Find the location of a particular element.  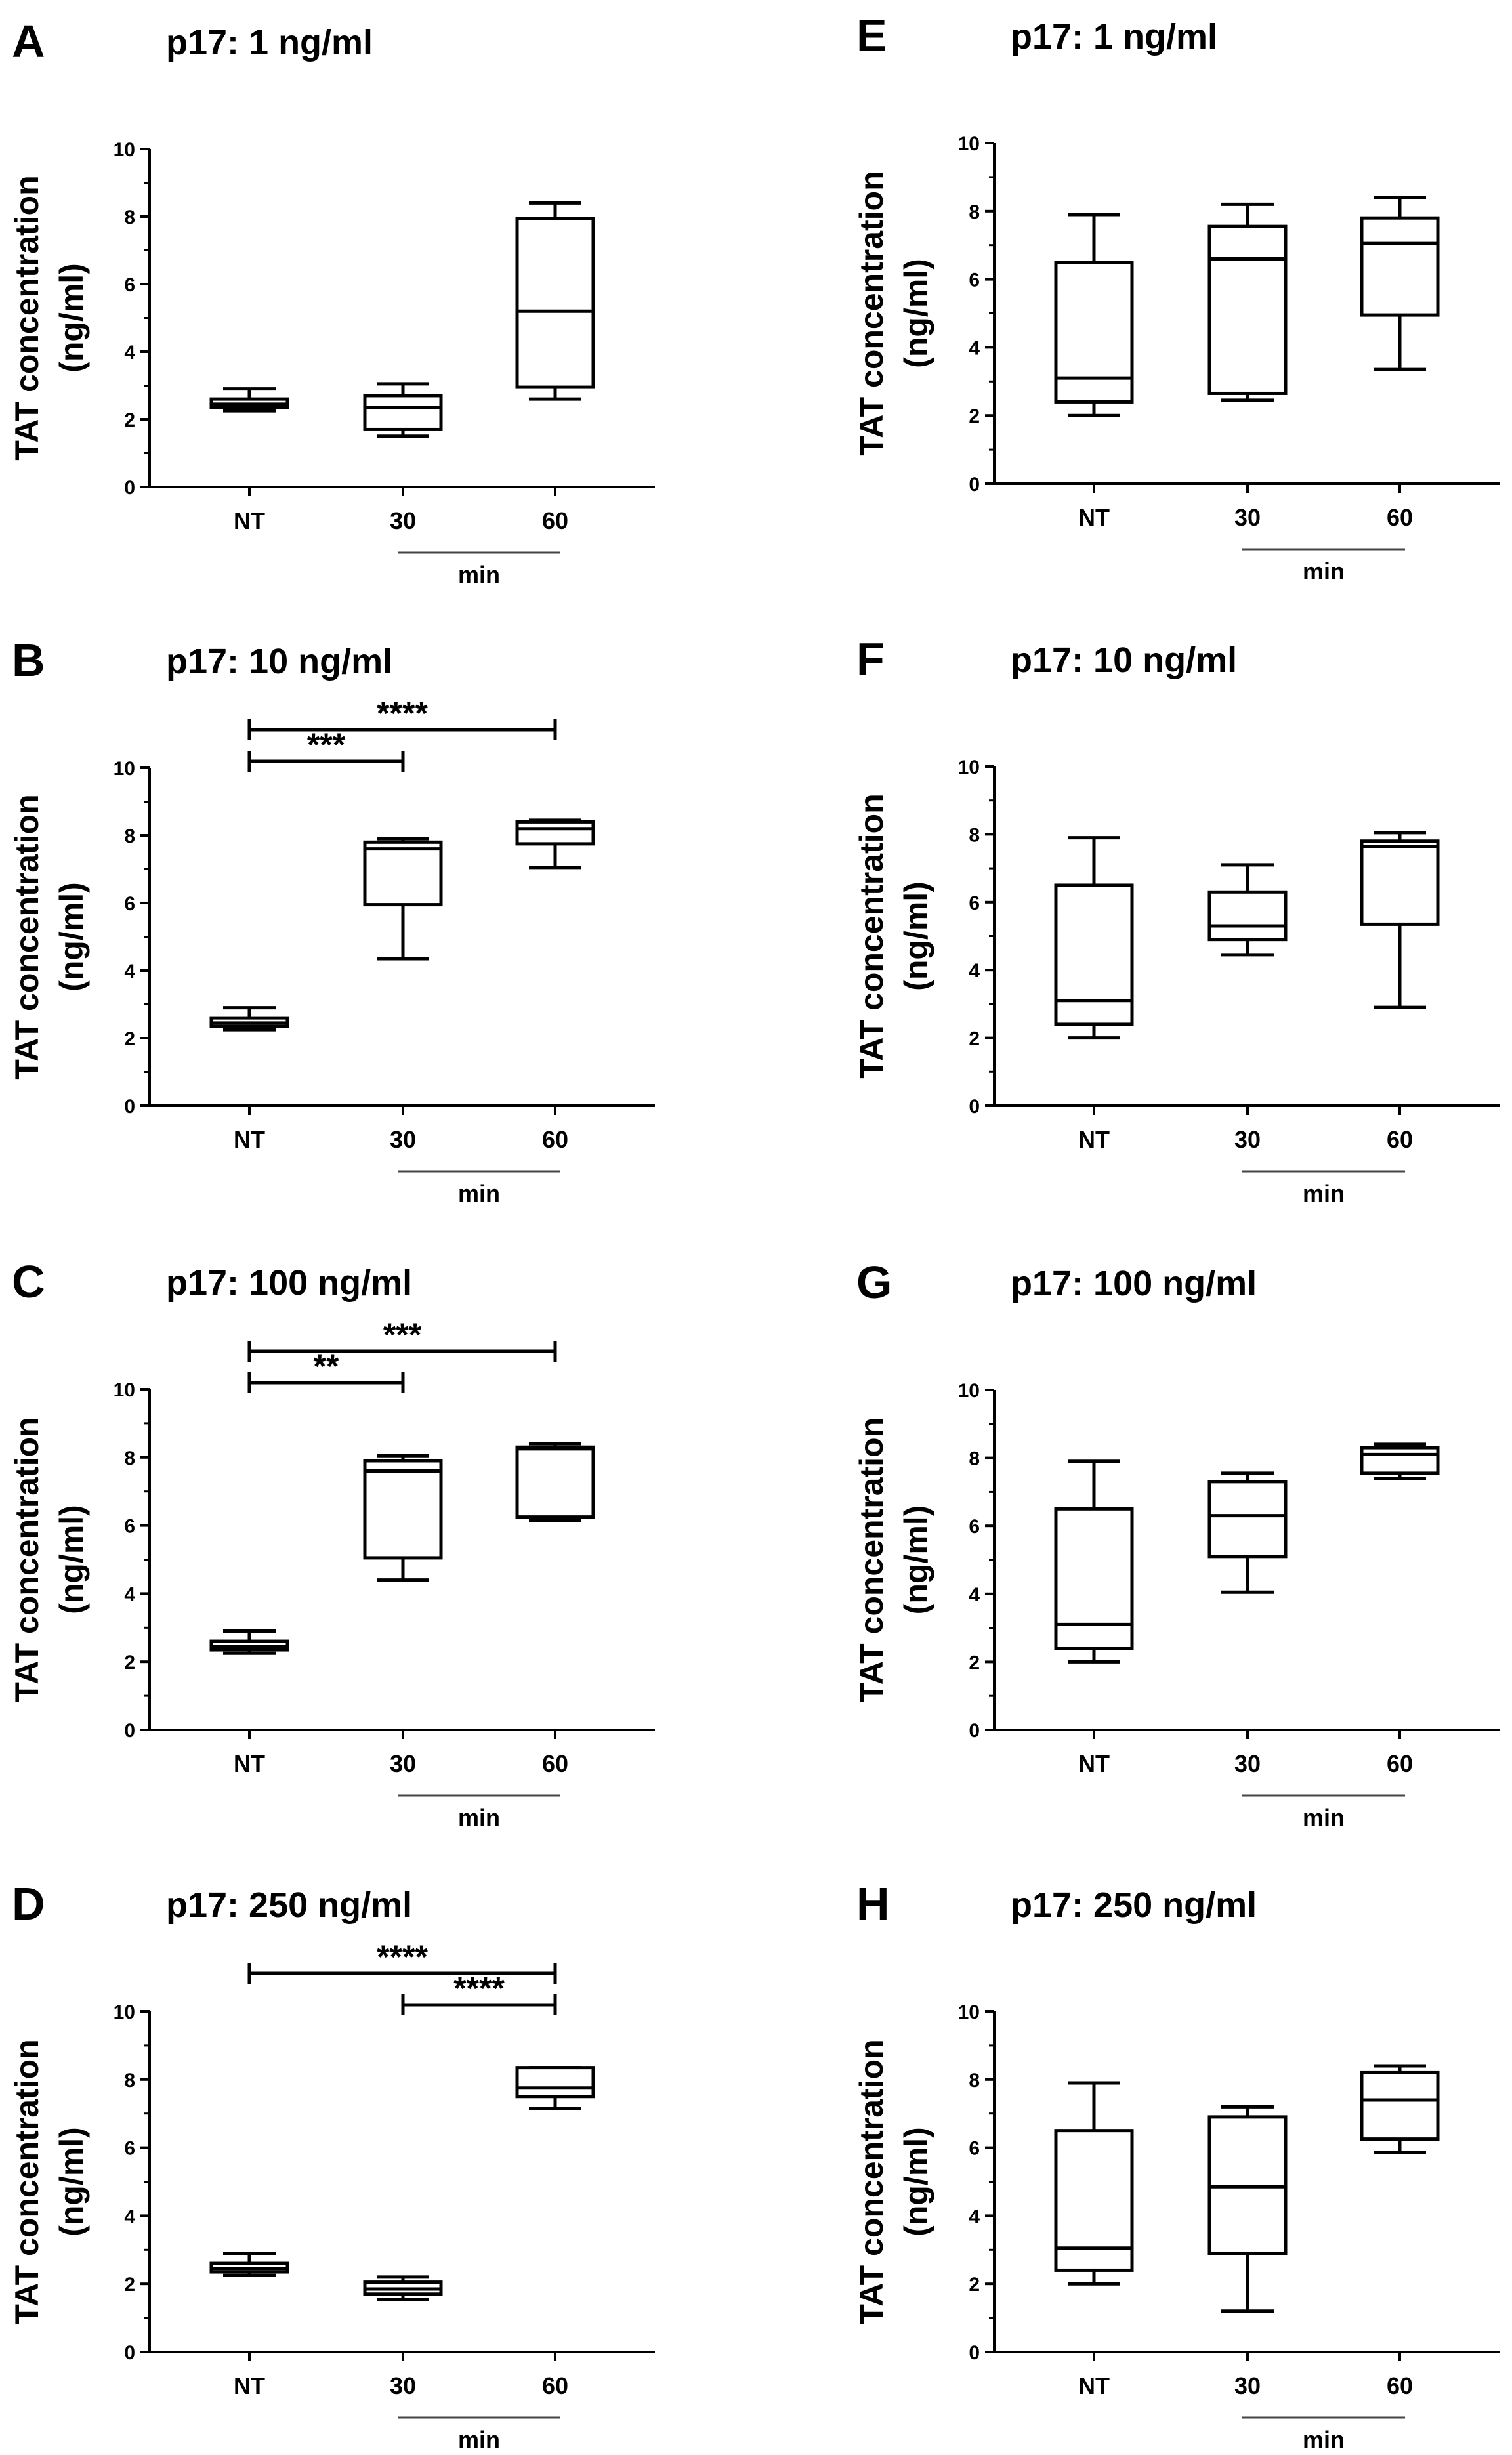

significance-stars: **** is located at coordinates (402, 714).